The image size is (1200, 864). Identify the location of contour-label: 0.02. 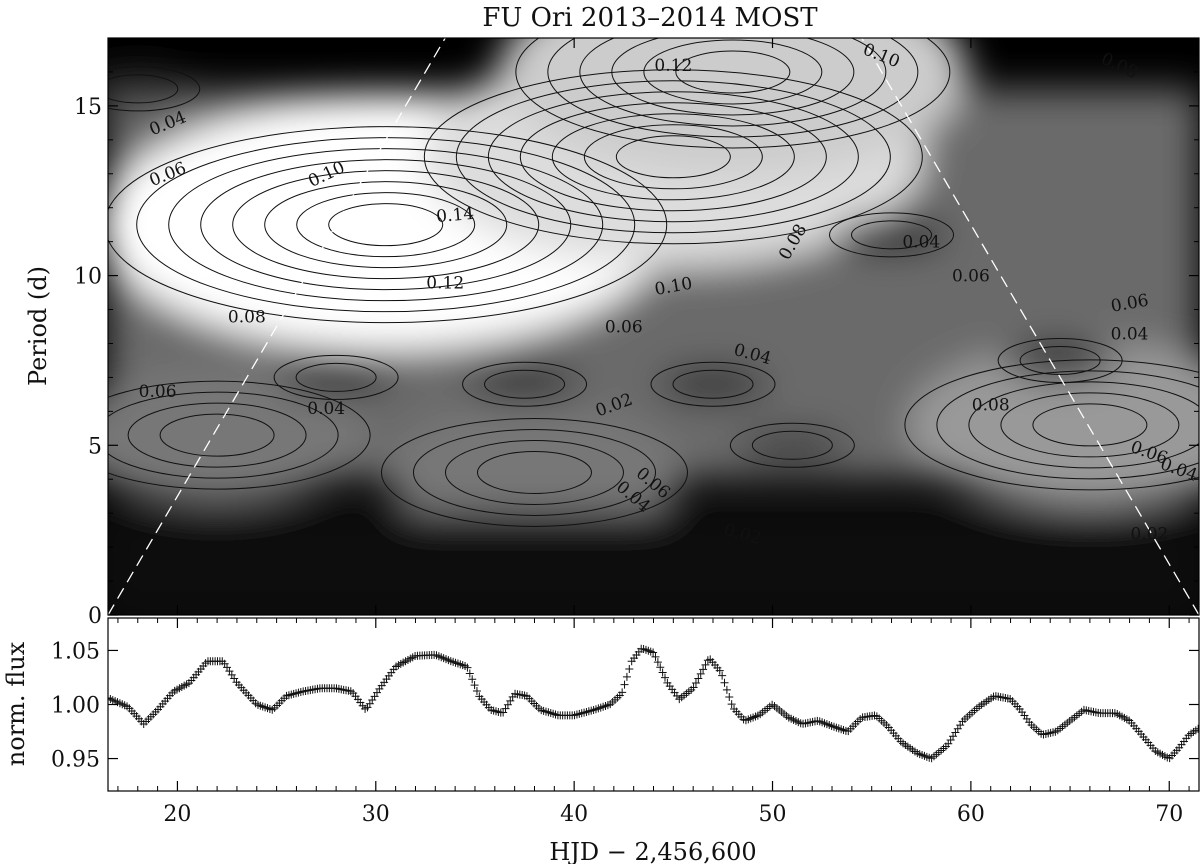
(1149, 535).